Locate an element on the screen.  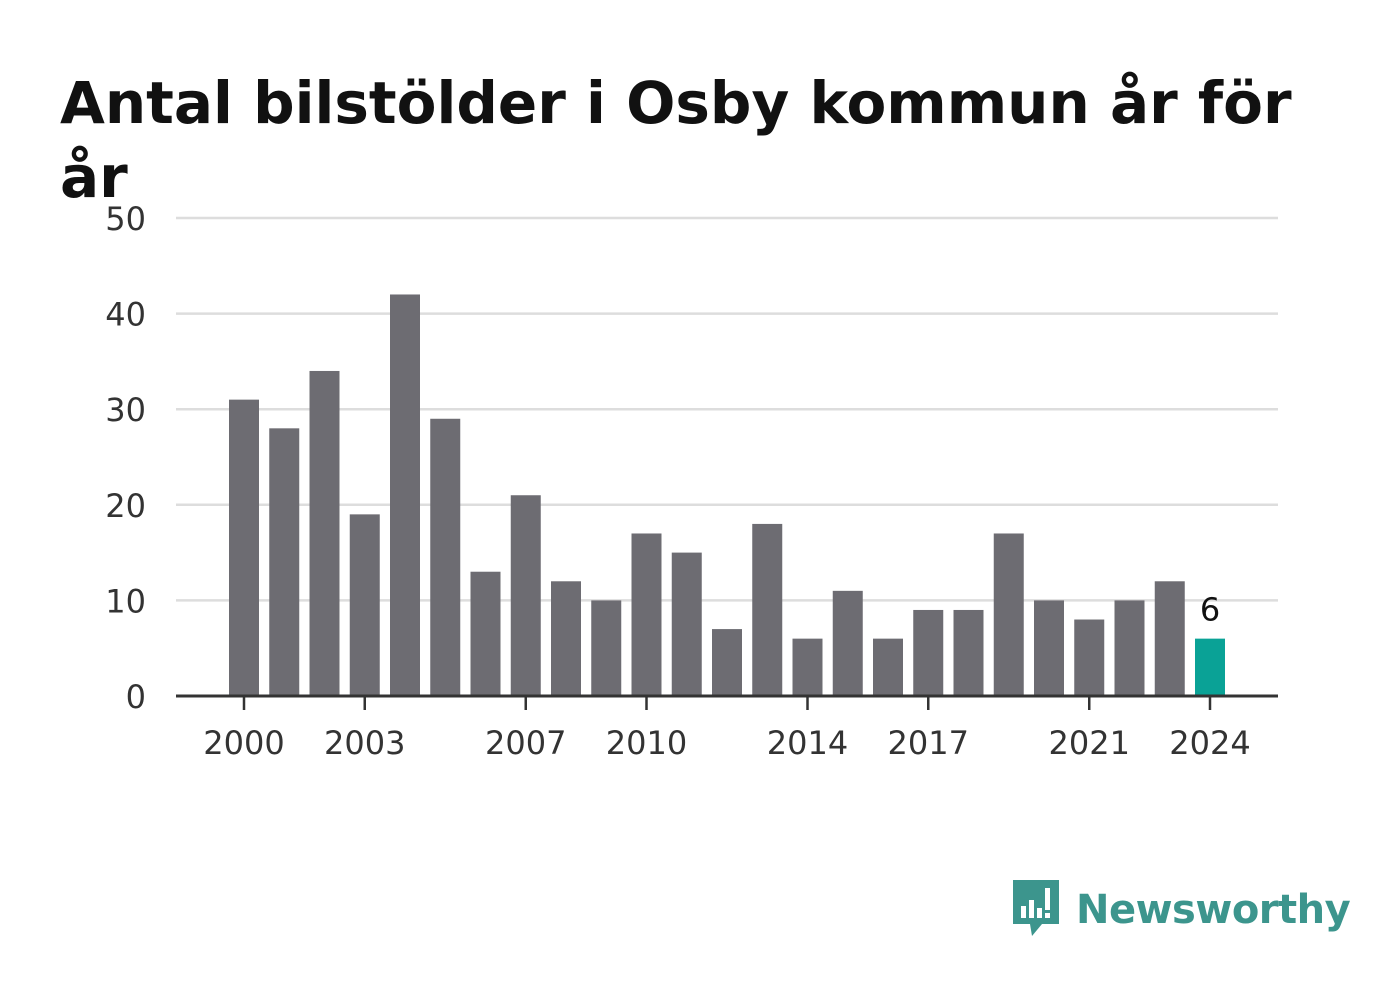
x-tick-label: 2024 is located at coordinates (1209, 743).